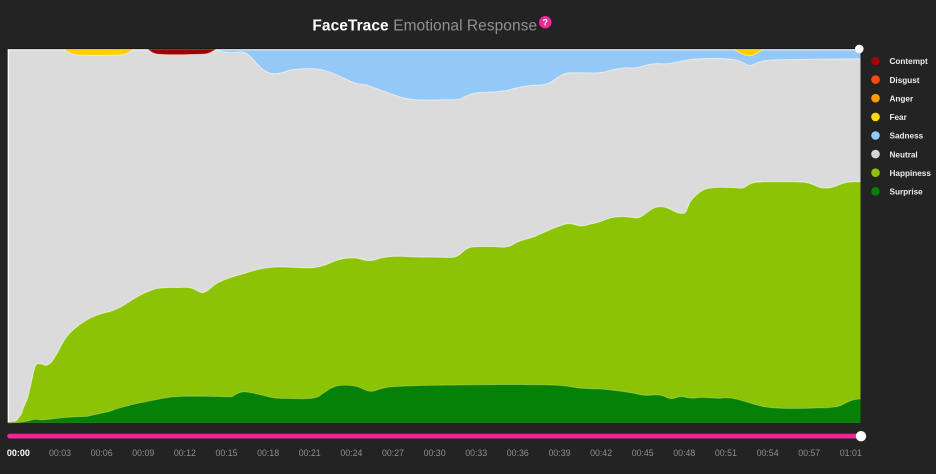  Describe the element at coordinates (601, 453) in the screenshot. I see `svg-text: 00:42` at that location.